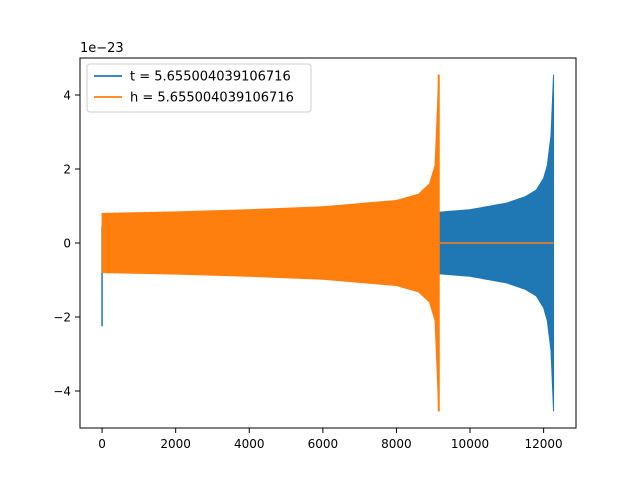 This screenshot has width=640, height=480. I want to click on y-tick-label: 2, so click(67, 170).